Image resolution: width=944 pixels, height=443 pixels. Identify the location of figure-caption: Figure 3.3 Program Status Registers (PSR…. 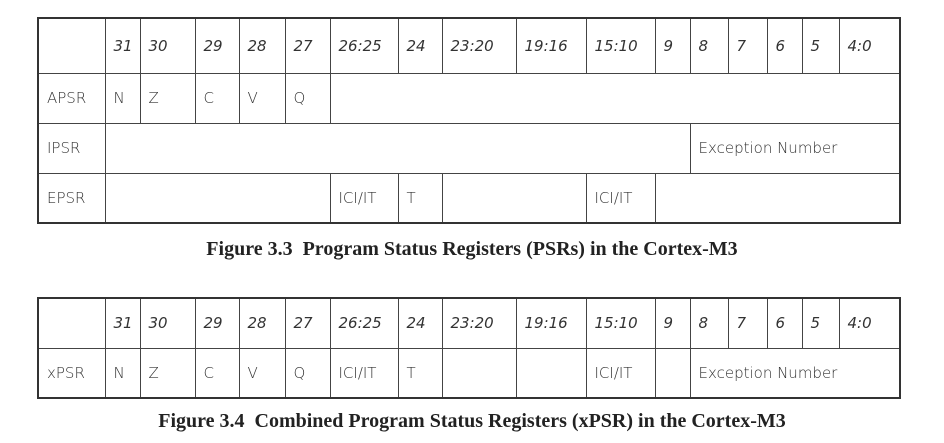
(472, 249).